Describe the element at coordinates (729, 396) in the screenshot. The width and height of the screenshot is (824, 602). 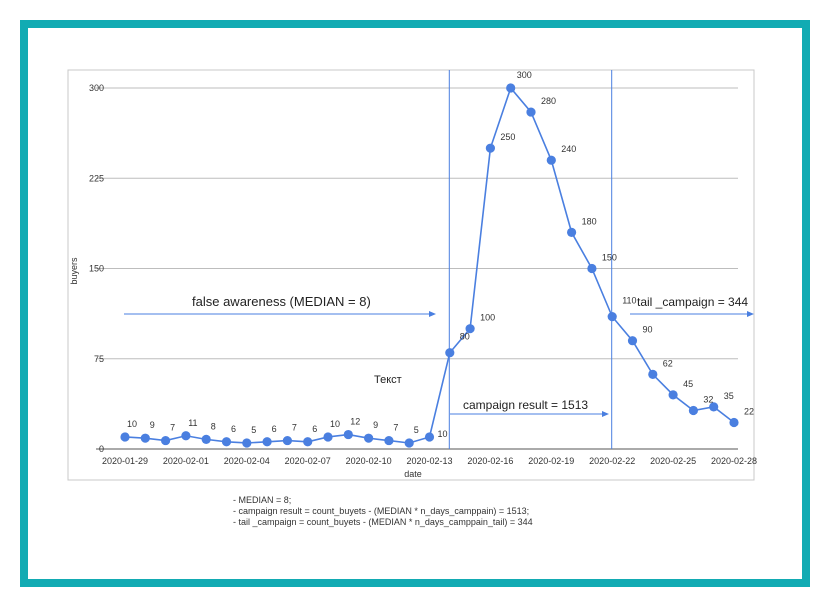
I see `data-label: 35` at that location.